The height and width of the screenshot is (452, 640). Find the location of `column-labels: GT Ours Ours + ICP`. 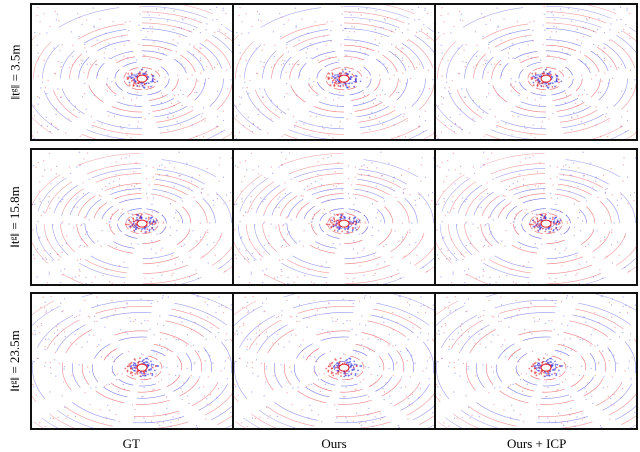

column-labels: GT Ours Ours + ICP is located at coordinates (334, 444).